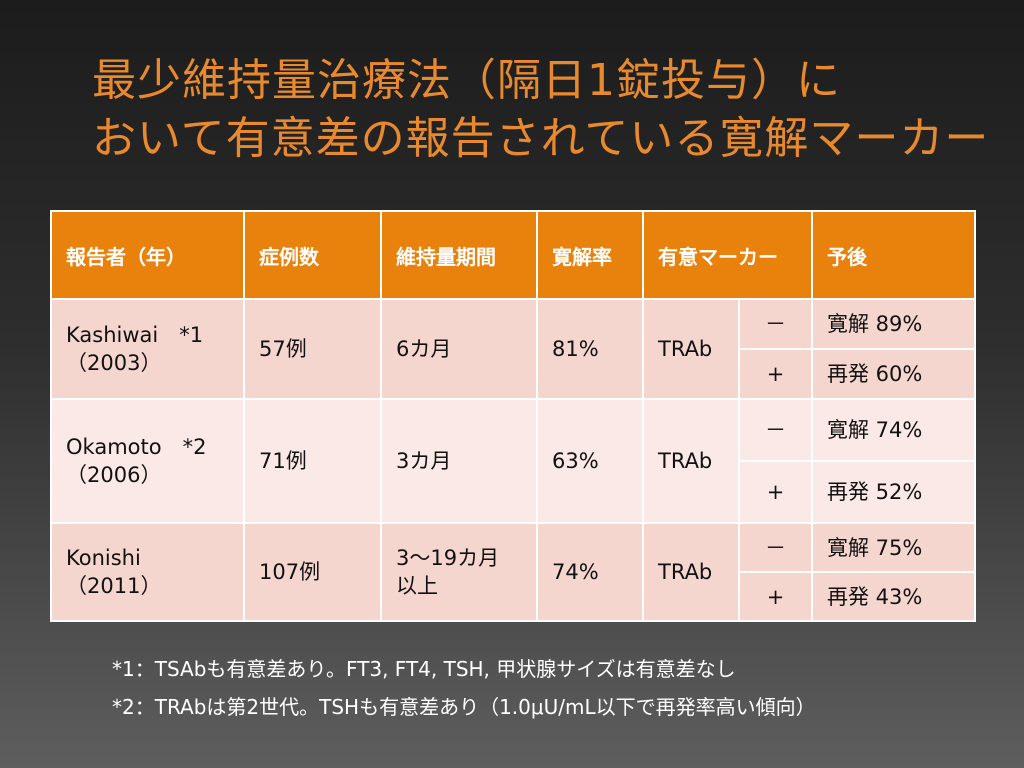  I want to click on table-row: + 再発 60%, so click(513, 374).